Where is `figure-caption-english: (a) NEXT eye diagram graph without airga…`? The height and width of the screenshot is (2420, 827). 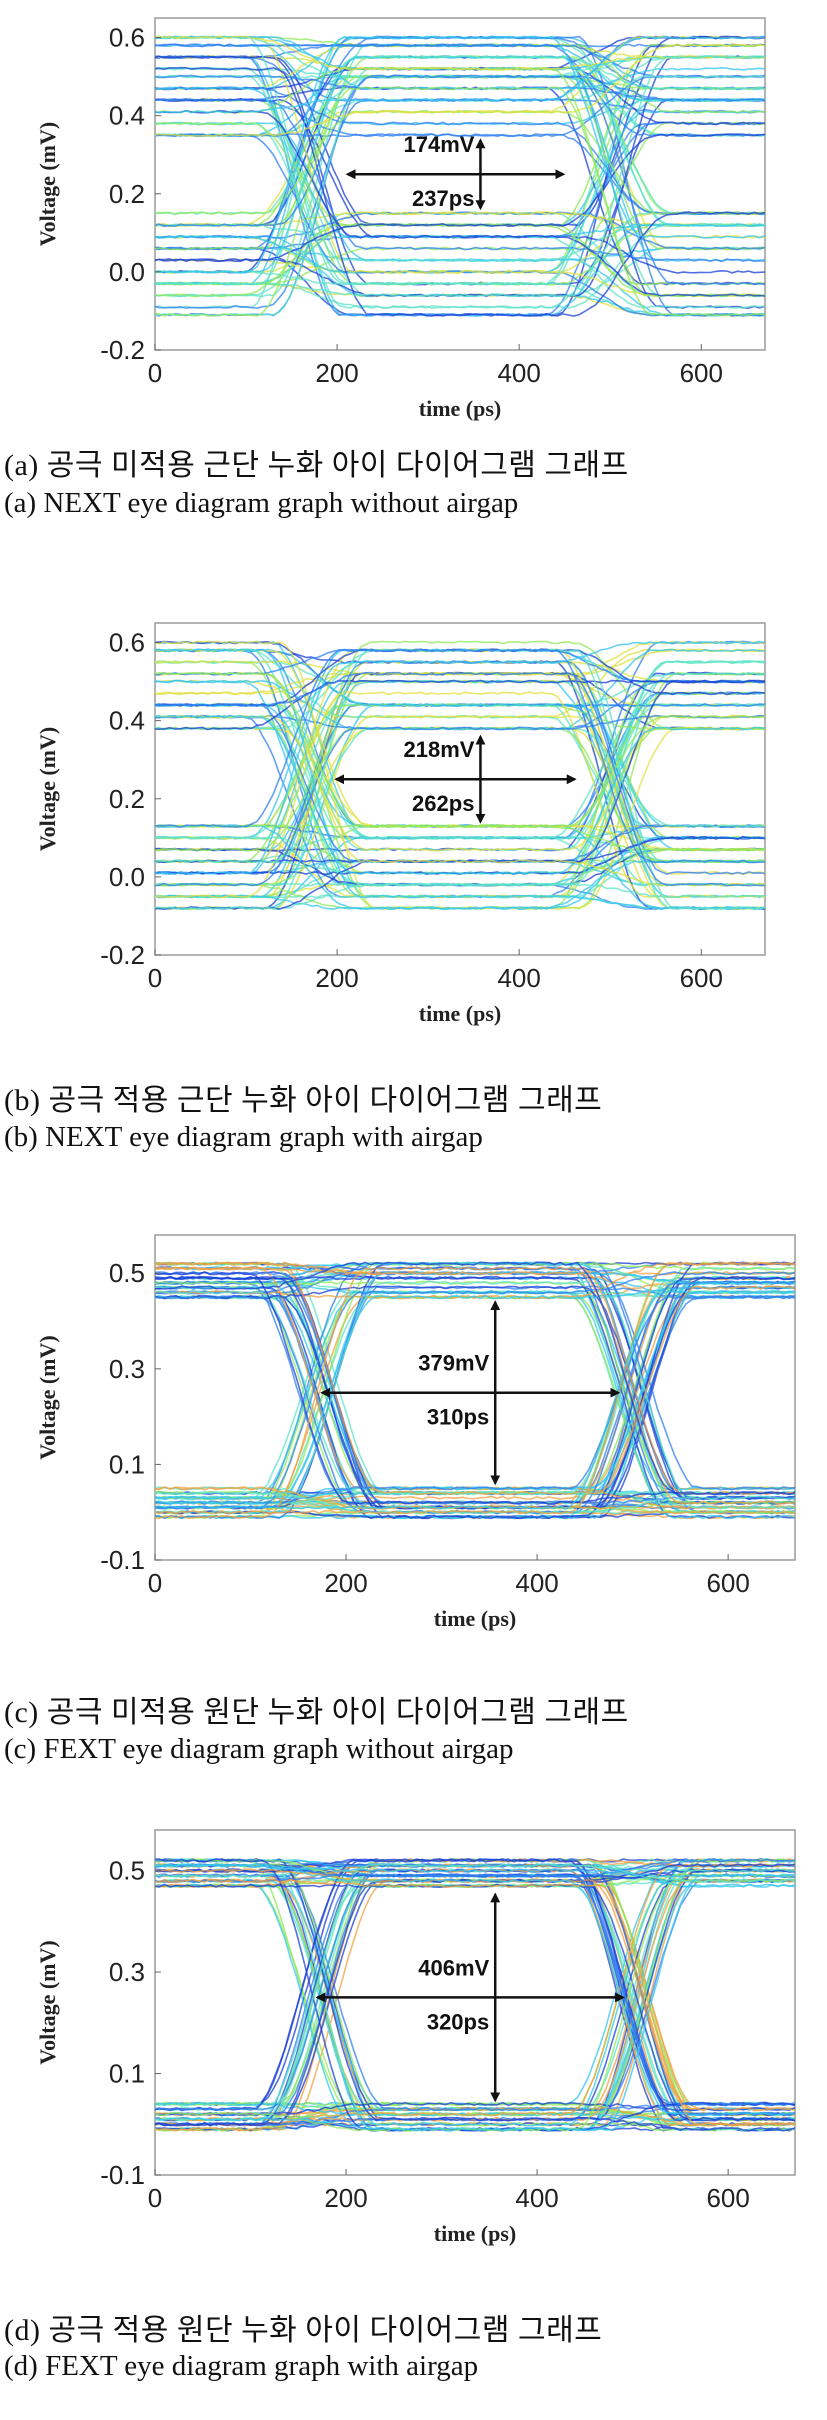 figure-caption-english: (a) NEXT eye diagram graph without airga… is located at coordinates (261, 503).